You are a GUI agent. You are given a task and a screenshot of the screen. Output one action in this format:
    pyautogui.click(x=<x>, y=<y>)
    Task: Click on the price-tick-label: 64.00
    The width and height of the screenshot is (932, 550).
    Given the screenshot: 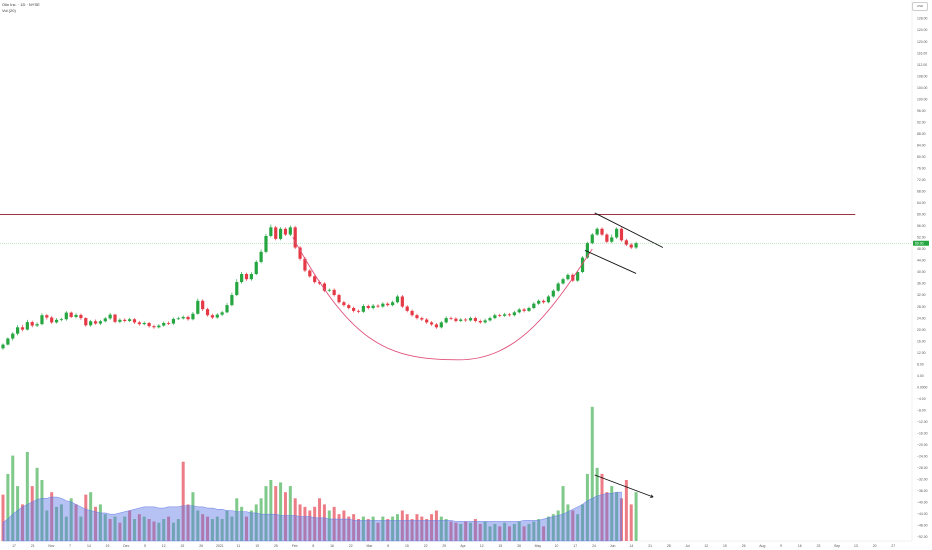 What is the action you would take?
    pyautogui.click(x=921, y=203)
    